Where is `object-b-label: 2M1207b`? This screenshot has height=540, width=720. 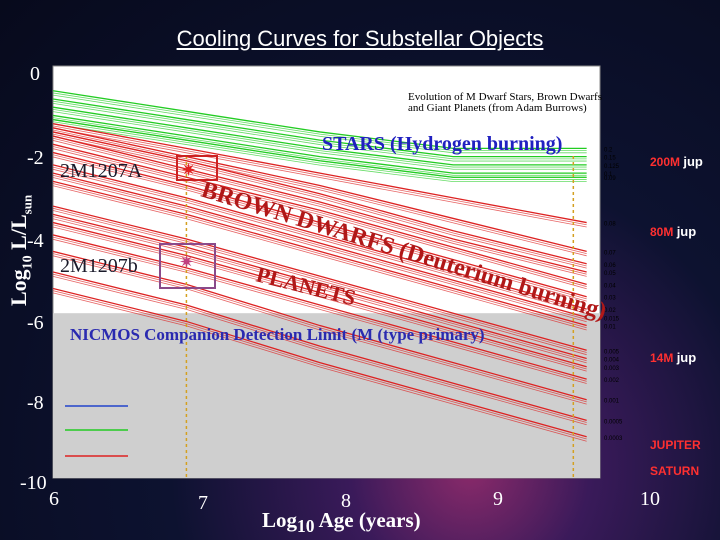
object-b-label: 2M1207b is located at coordinates (99, 266).